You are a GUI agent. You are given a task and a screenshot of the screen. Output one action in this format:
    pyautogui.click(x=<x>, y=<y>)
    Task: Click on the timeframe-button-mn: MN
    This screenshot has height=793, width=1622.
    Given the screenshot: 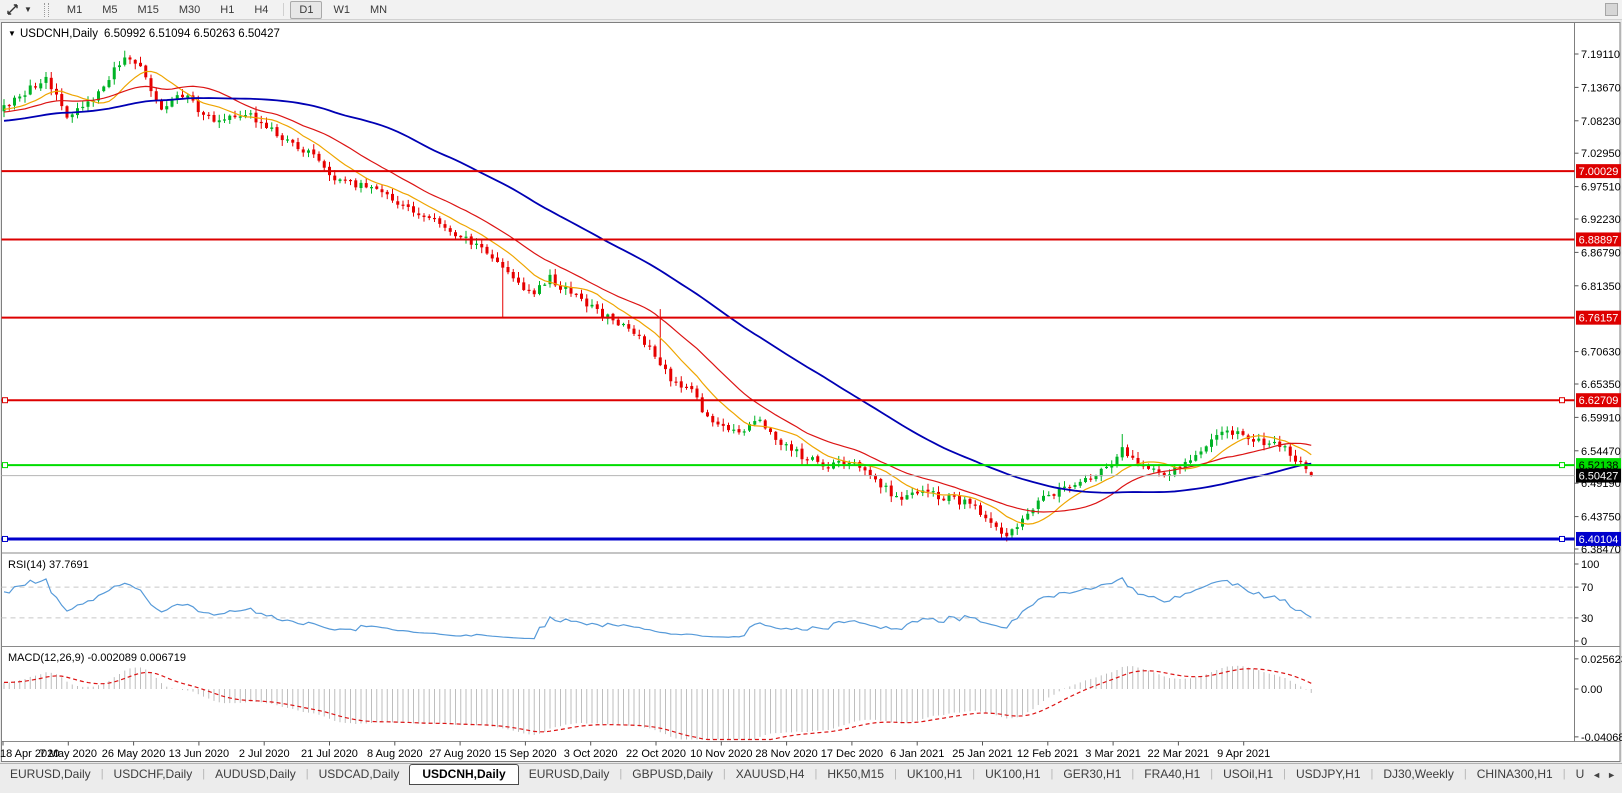 What is the action you would take?
    pyautogui.click(x=378, y=9)
    